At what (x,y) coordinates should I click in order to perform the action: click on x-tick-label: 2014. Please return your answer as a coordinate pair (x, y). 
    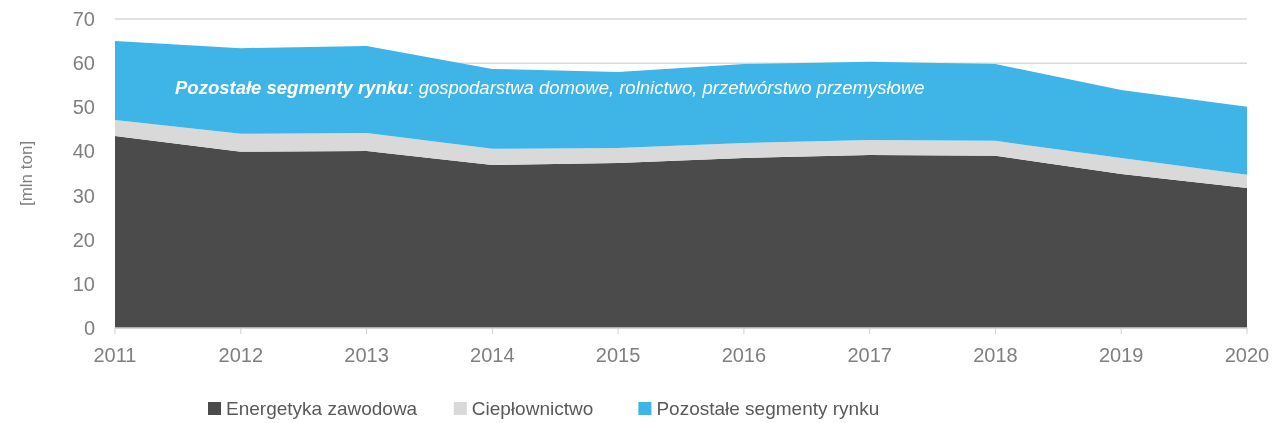
    Looking at the image, I should click on (492, 355).